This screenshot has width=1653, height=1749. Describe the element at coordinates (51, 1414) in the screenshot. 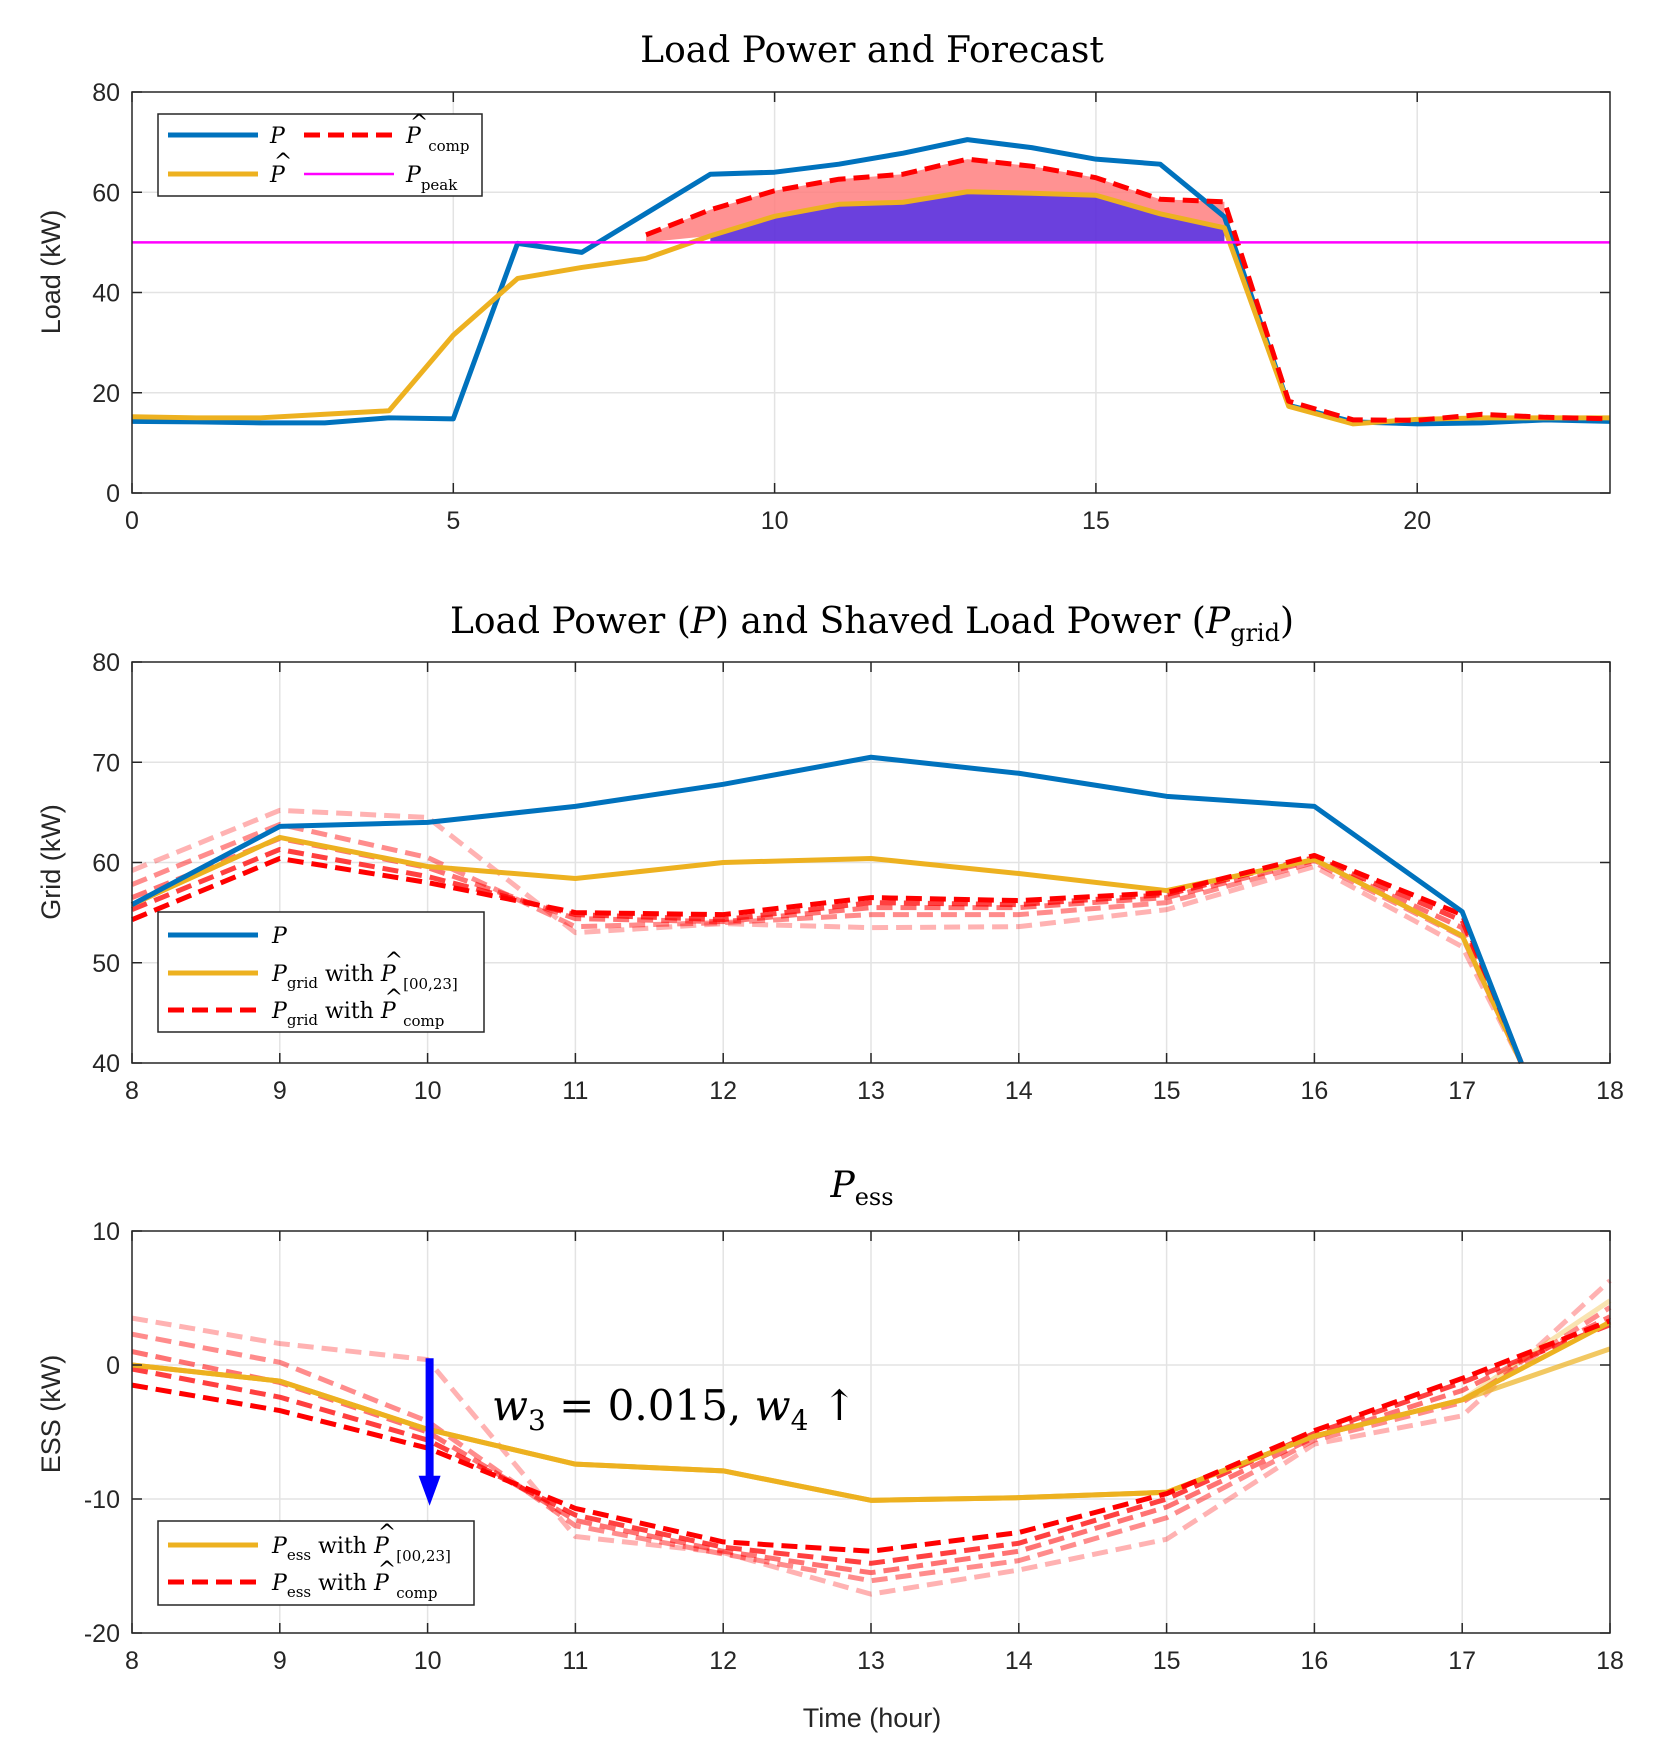

I see `panel-3-ylabel: ESS (kW)` at that location.